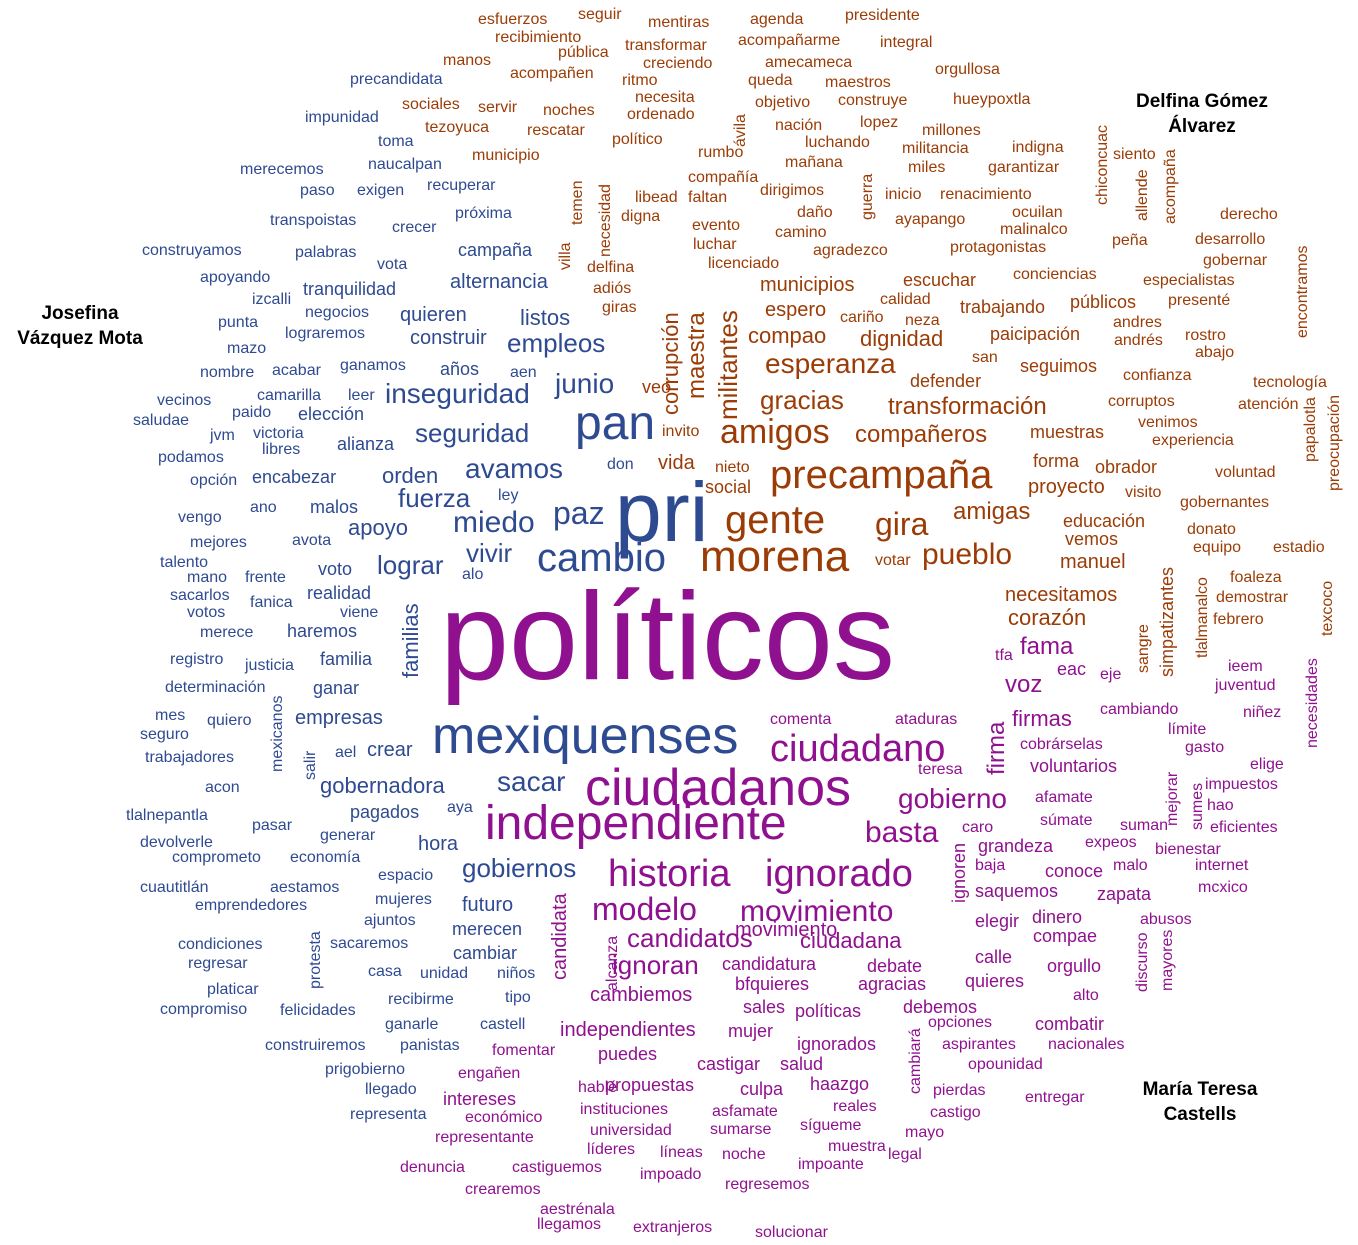 This screenshot has height=1245, width=1358. What do you see at coordinates (802, 400) in the screenshot?
I see `word-gracias: gracias` at bounding box center [802, 400].